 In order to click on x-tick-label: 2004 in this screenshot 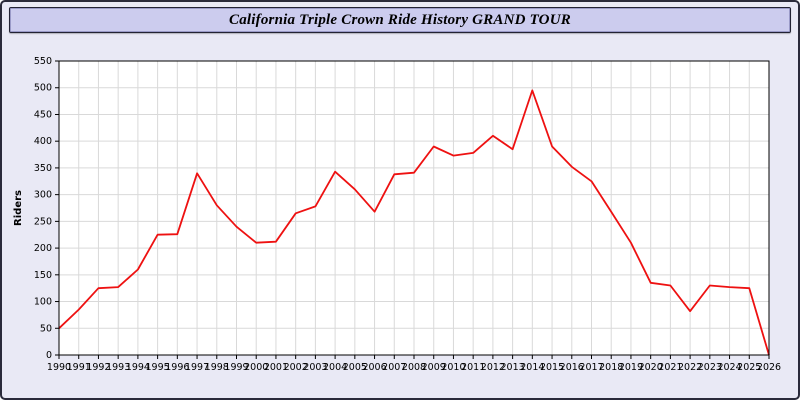, I will do `click(335, 367)`.